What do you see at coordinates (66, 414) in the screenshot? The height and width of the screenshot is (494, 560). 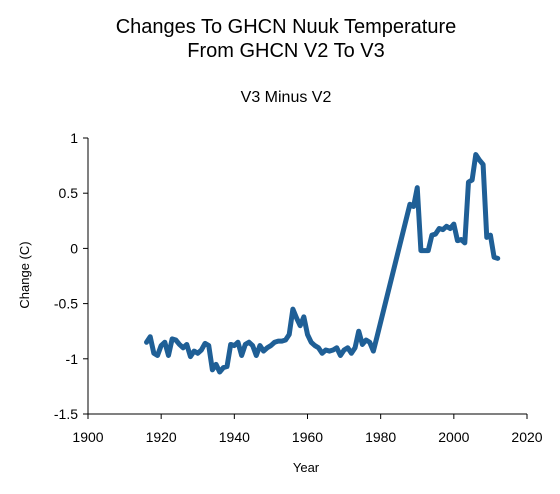 I see `y-tick-label: -1.5` at bounding box center [66, 414].